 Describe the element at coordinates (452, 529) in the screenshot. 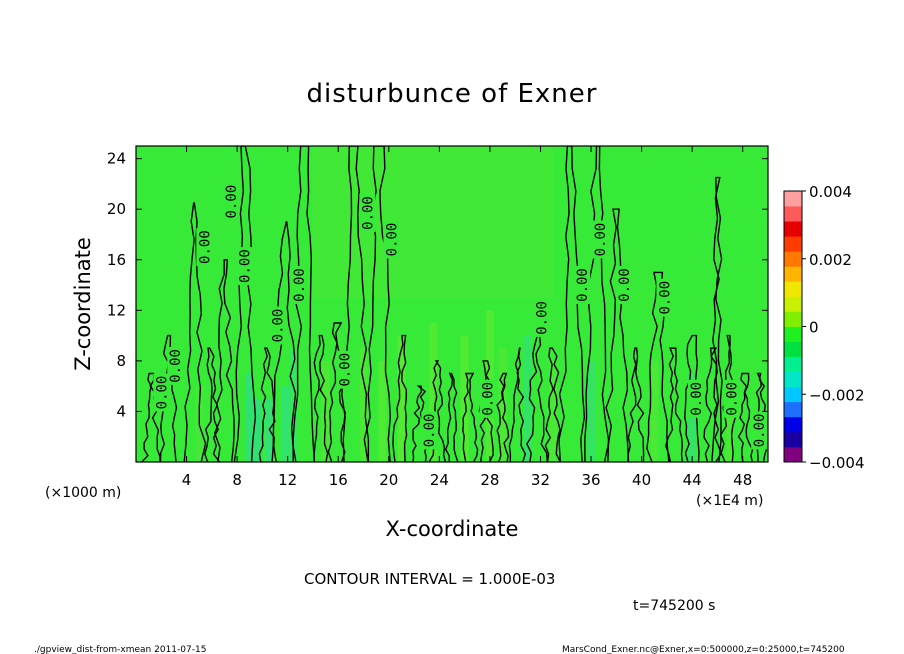

I see `x-axis-label: X-coordinate` at that location.